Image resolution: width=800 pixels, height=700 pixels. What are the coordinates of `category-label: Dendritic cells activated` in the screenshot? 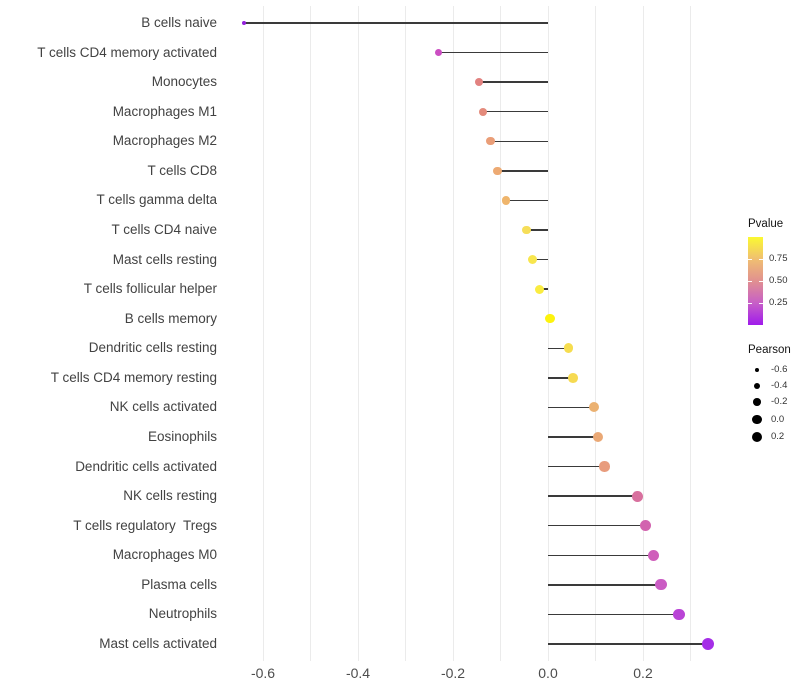 It's located at (146, 466).